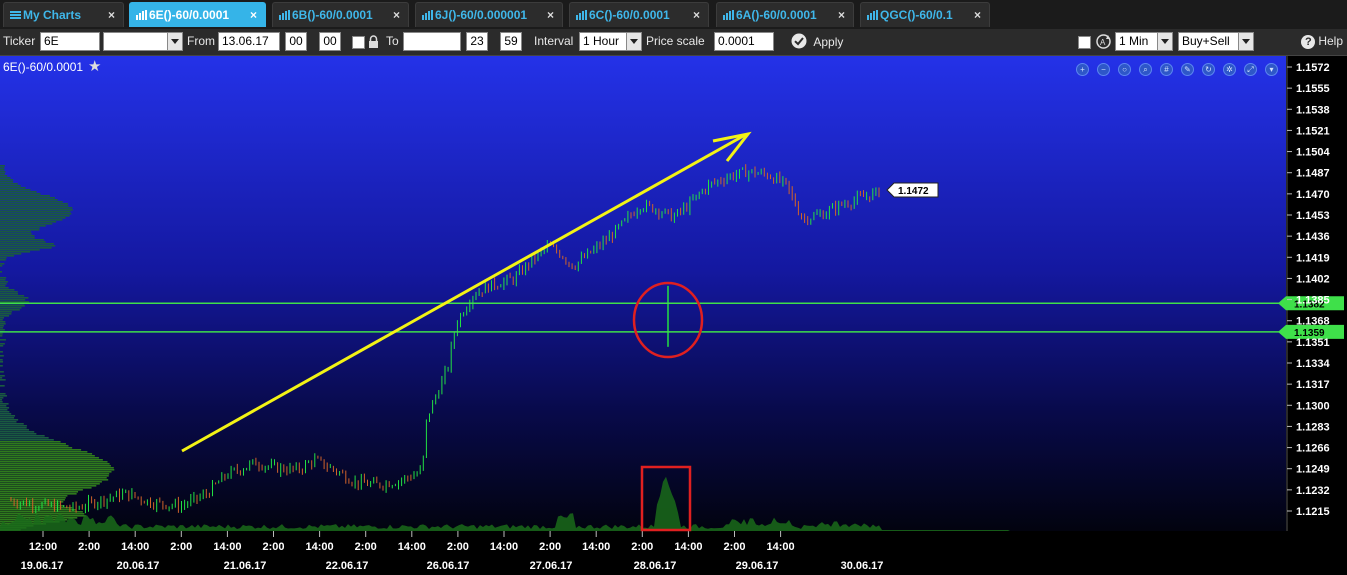  I want to click on price-tick-label: 1.1538, so click(1313, 110).